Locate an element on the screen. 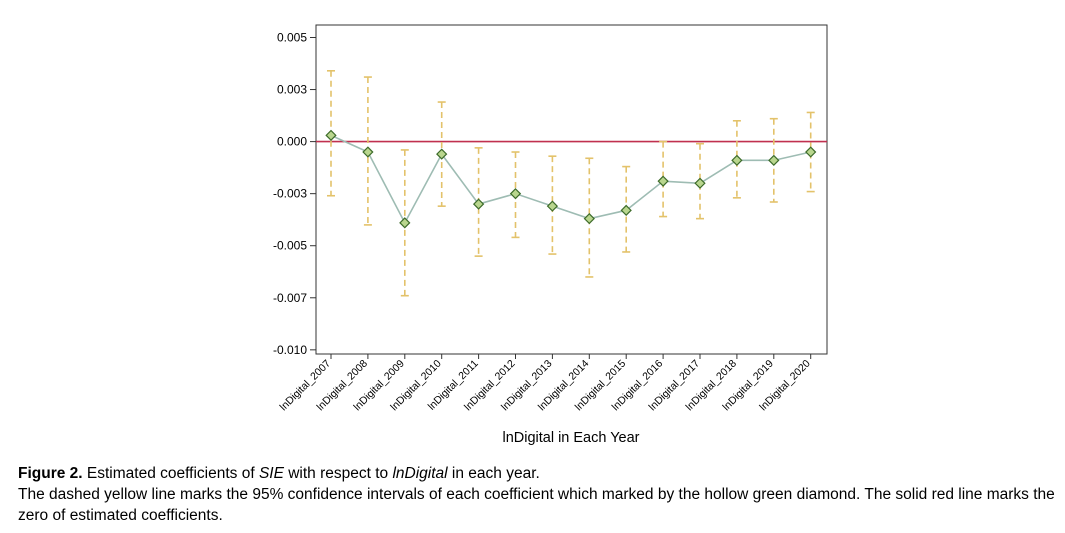  caption-label: Figure 2. is located at coordinates (50, 473).